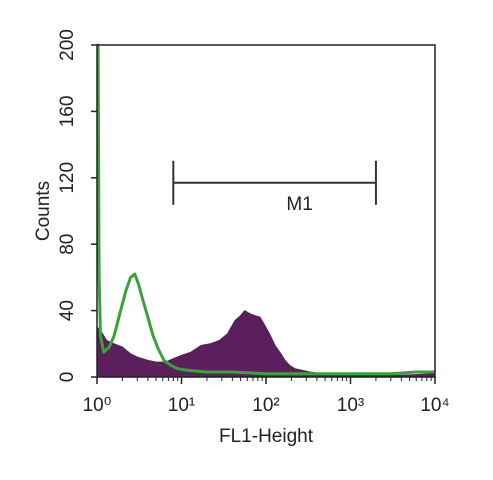 Image resolution: width=493 pixels, height=480 pixels. Describe the element at coordinates (434, 405) in the screenshot. I see `x-tick-label: 10⁴` at that location.